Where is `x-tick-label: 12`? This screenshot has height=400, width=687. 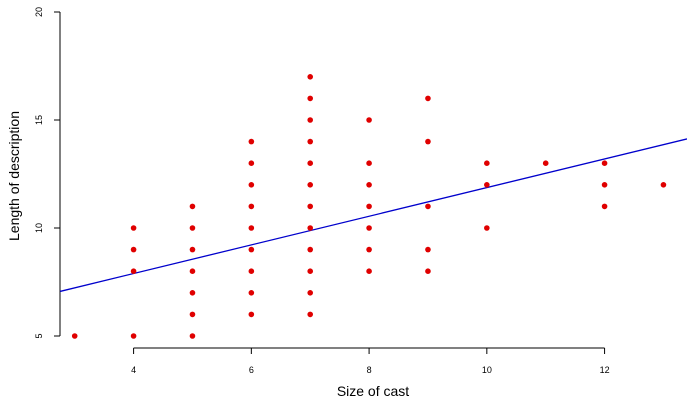
x-tick-label: 12 is located at coordinates (605, 370).